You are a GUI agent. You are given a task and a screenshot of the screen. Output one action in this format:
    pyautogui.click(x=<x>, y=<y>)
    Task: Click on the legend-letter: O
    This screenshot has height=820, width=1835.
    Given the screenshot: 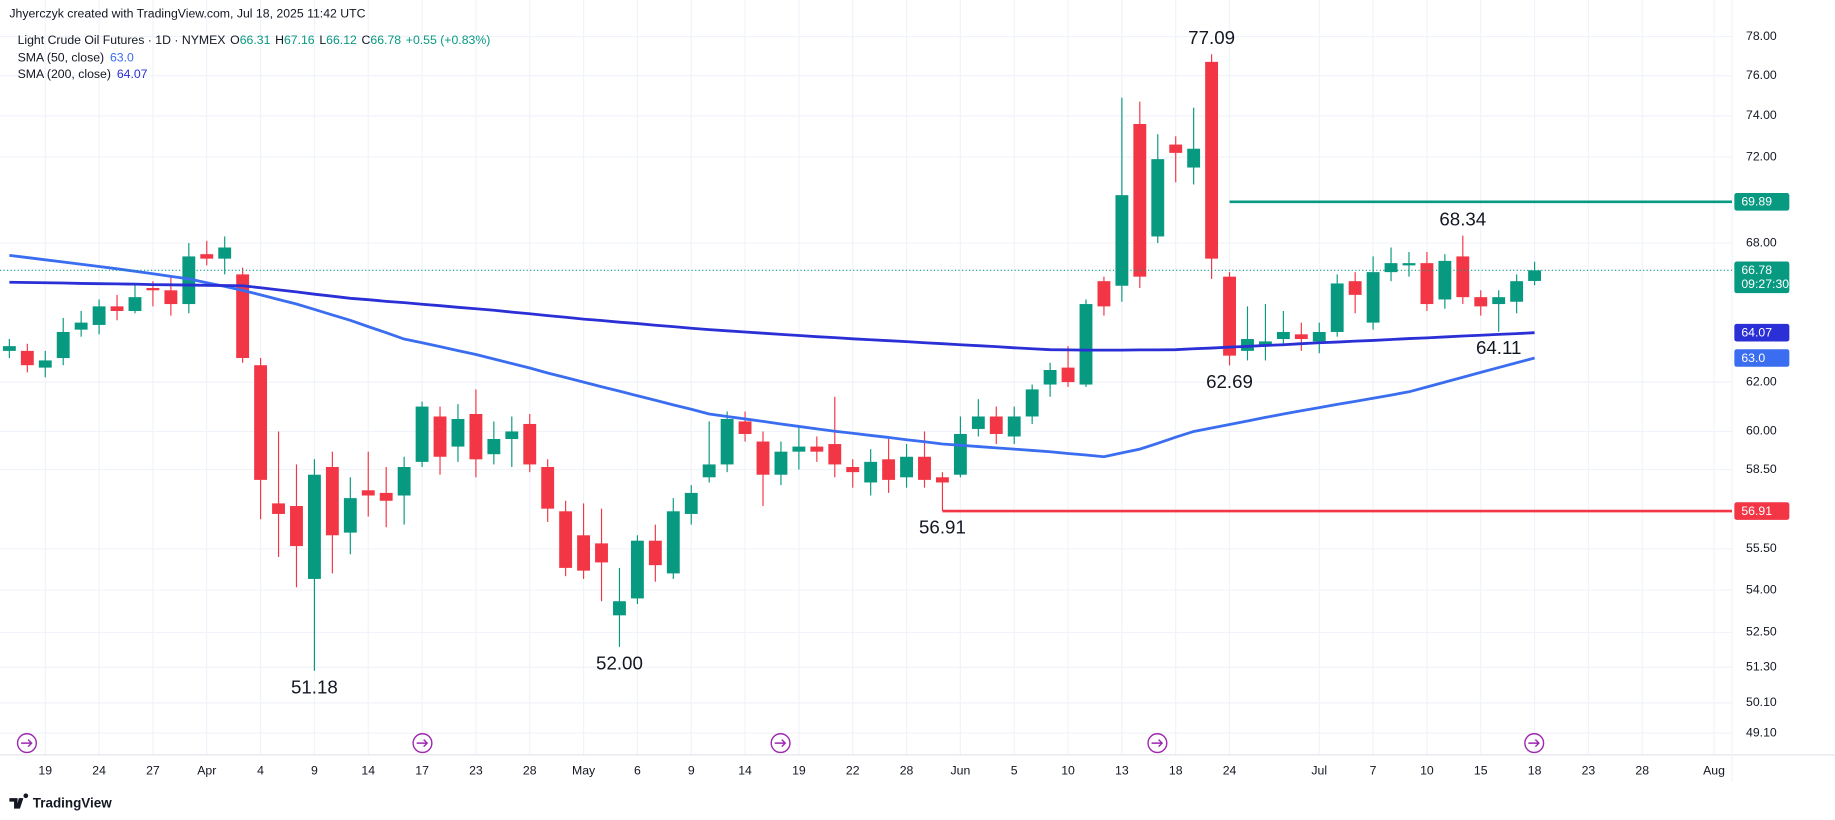 What is the action you would take?
    pyautogui.click(x=235, y=40)
    